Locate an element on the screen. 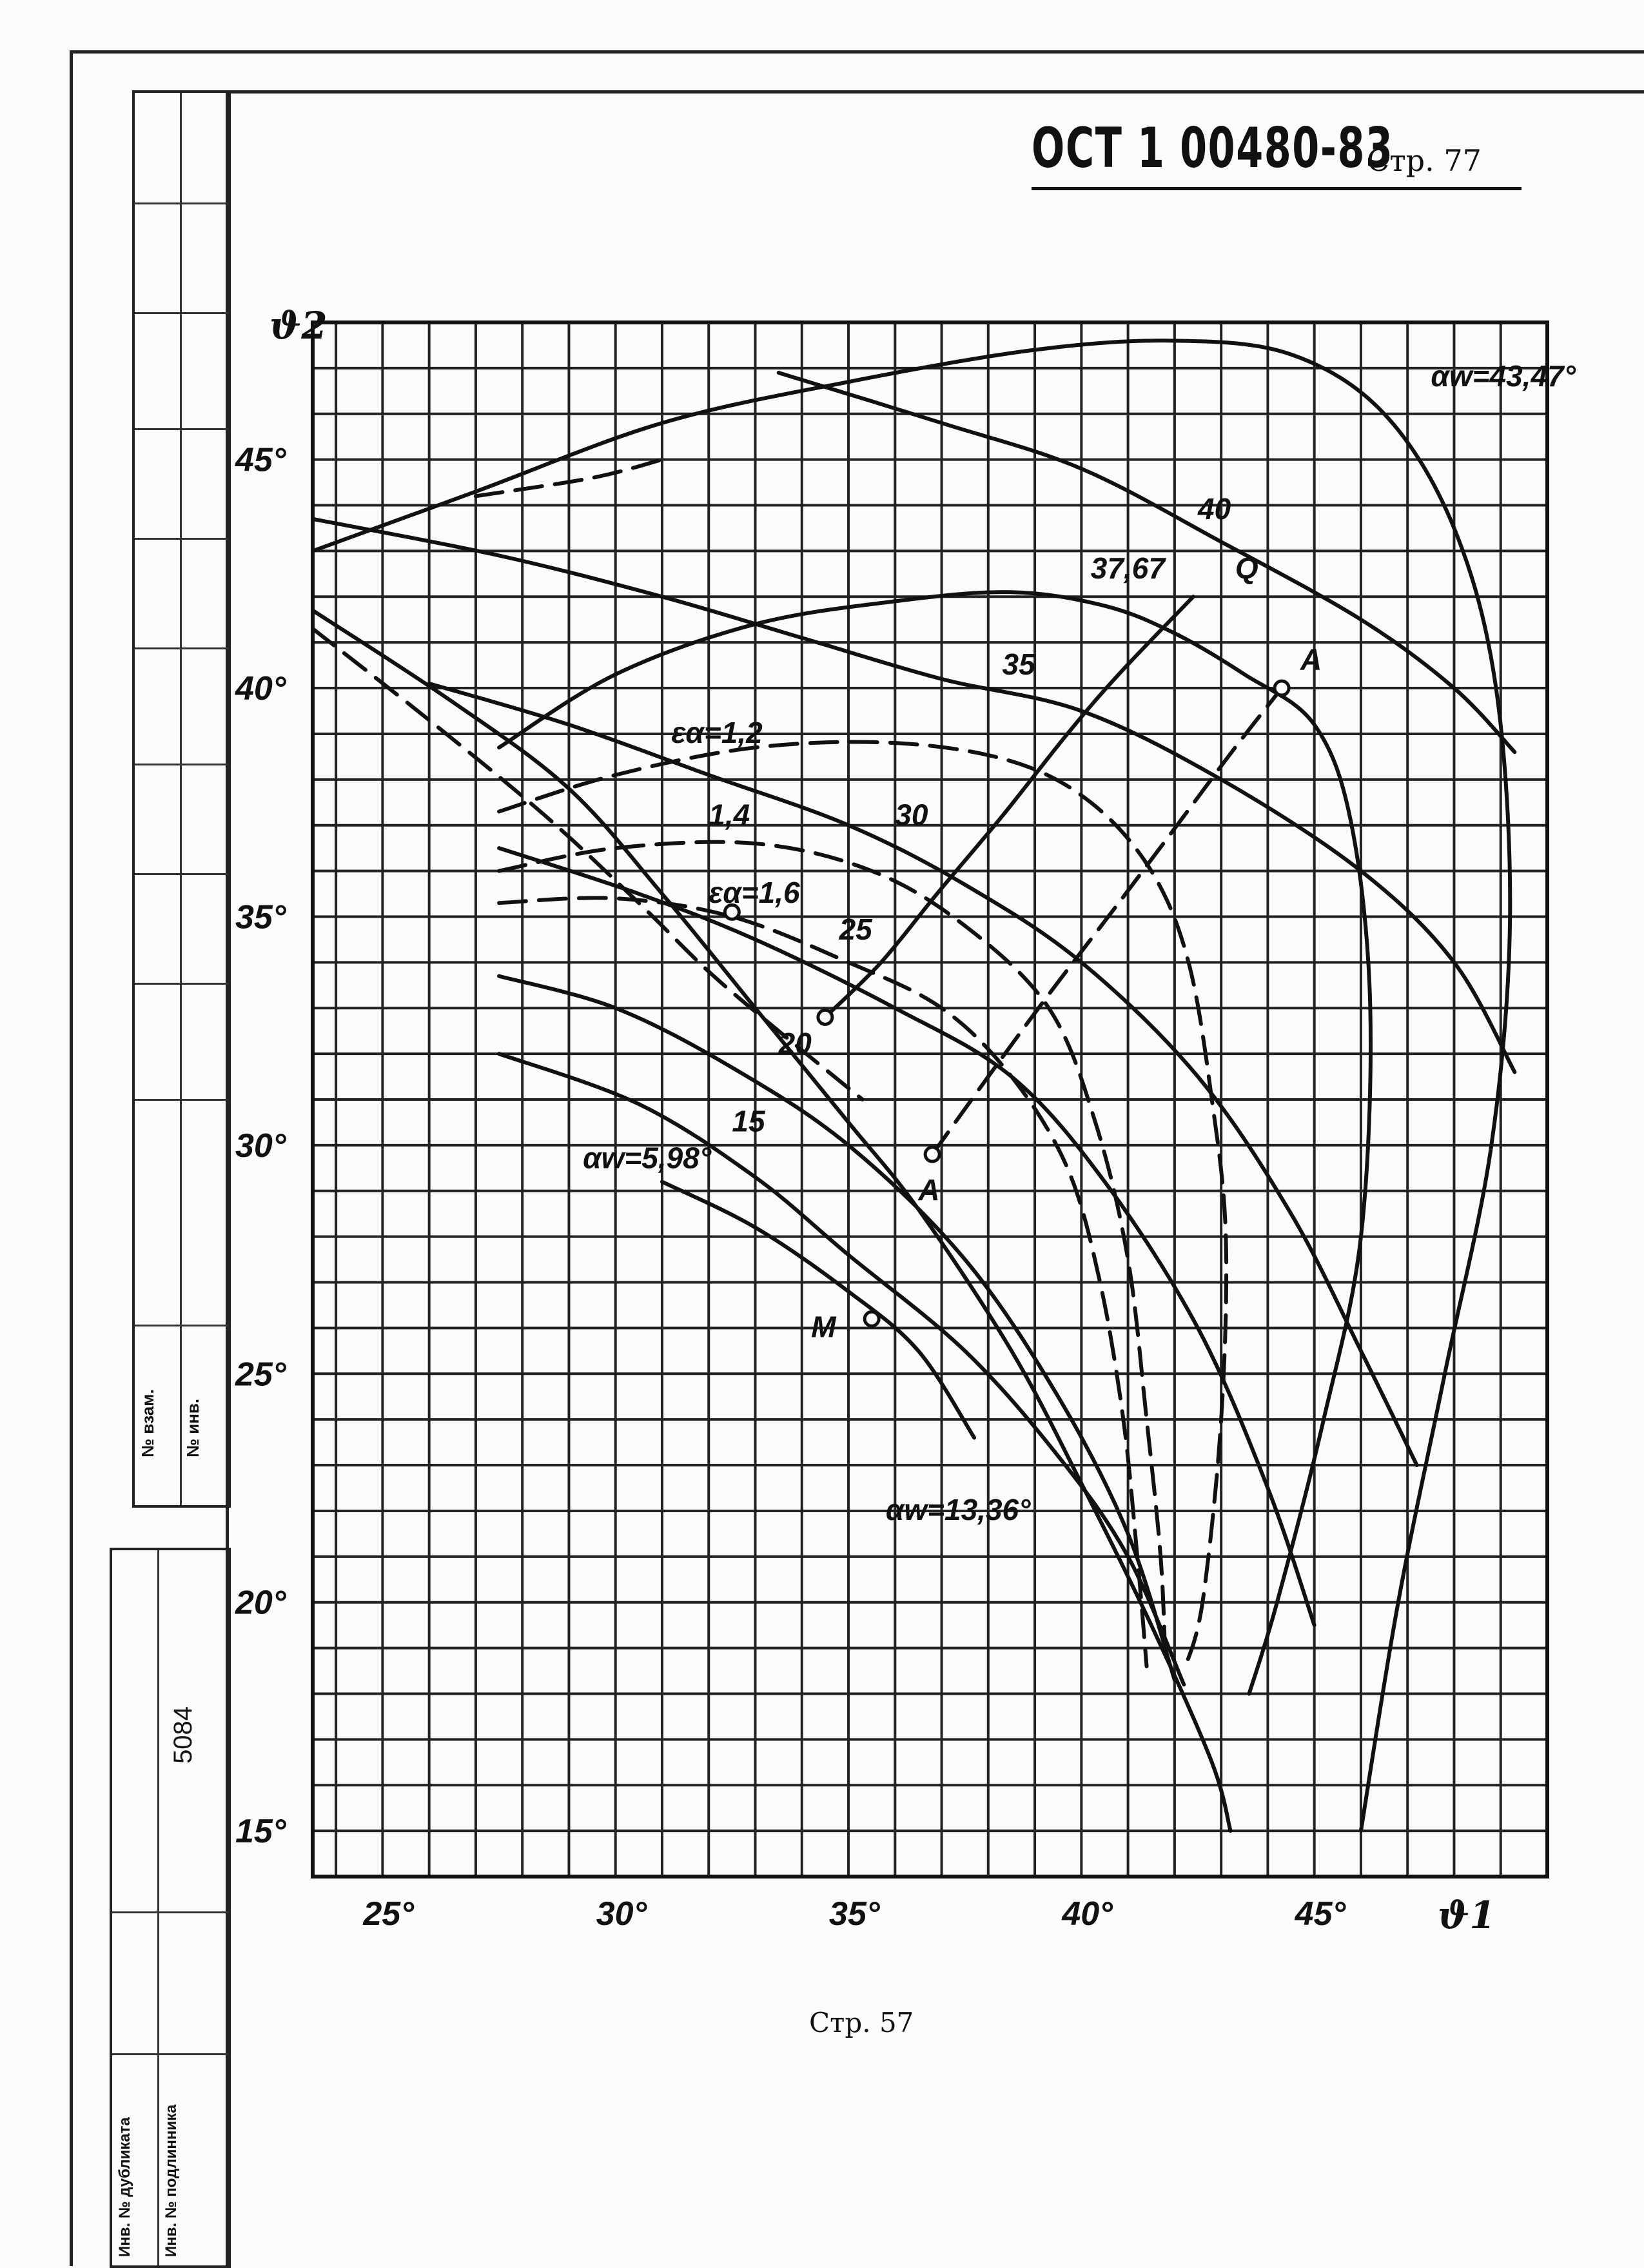 This screenshot has height=2268, width=1644. x-tick-label: 30° is located at coordinates (622, 1914).